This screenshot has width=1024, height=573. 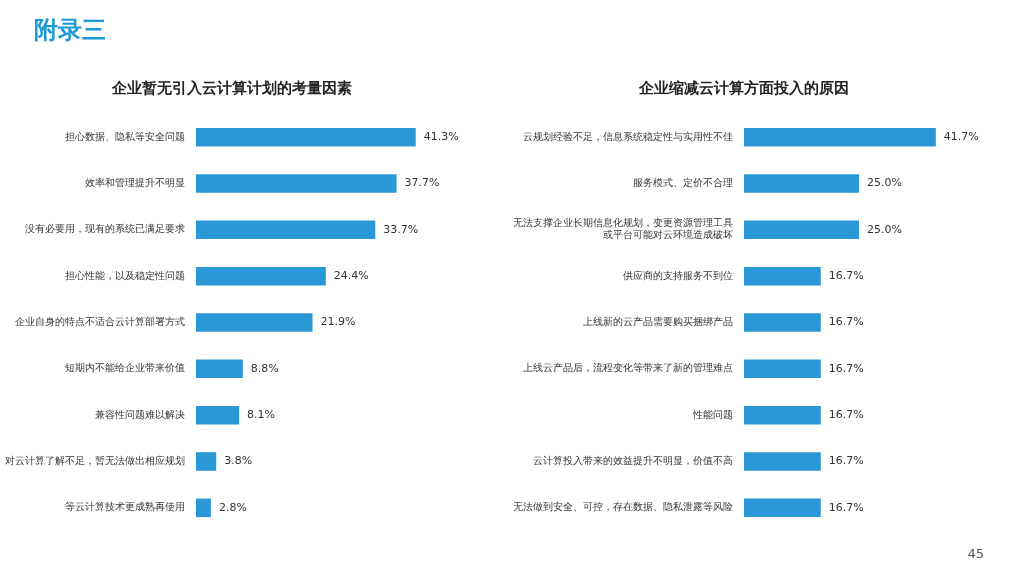 I want to click on y-tick-label: 等云计算技术更成熟再使用, so click(x=125, y=507).